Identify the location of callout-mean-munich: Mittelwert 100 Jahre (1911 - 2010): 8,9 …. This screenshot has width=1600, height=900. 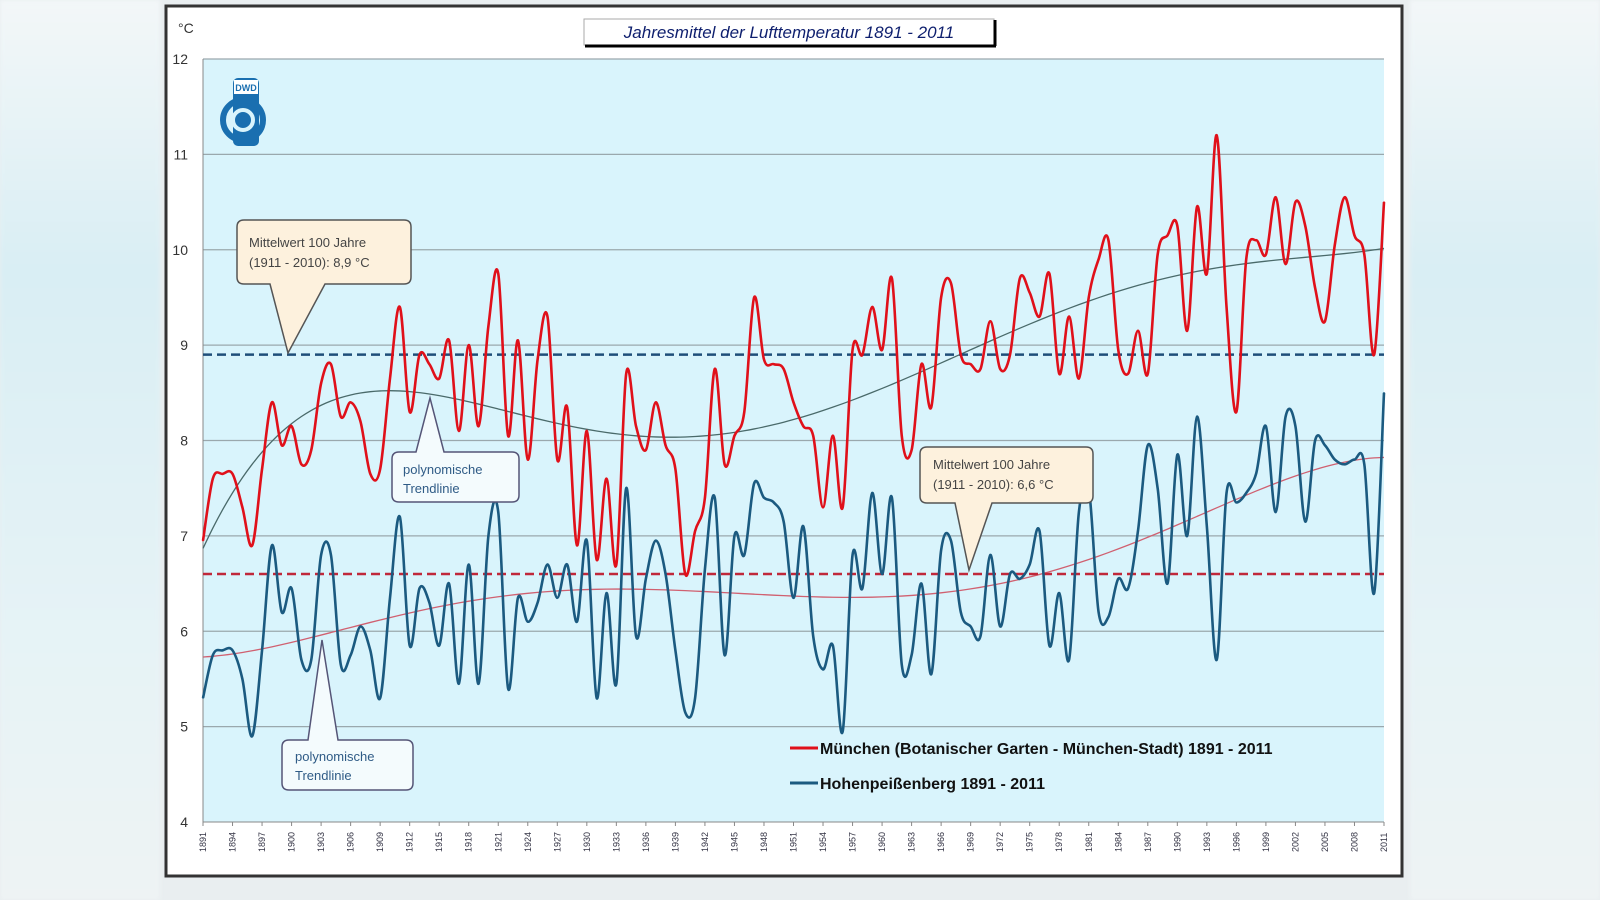
(324, 287).